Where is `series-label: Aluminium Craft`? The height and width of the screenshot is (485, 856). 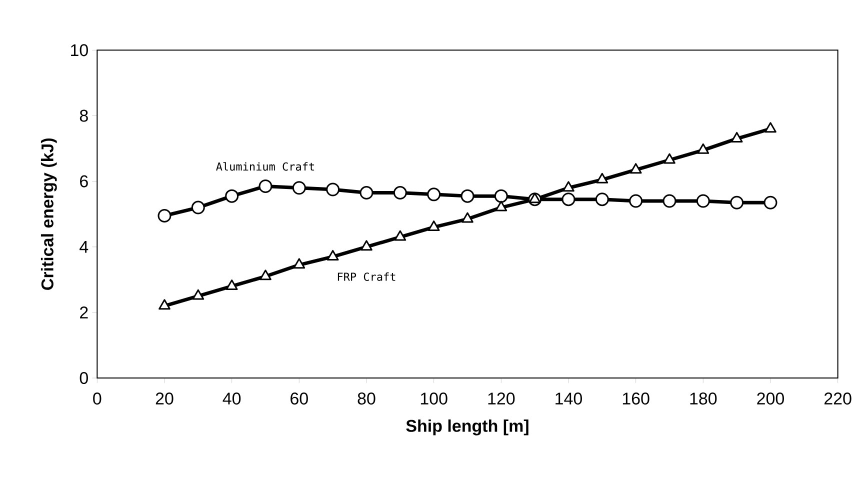 series-label: Aluminium Craft is located at coordinates (265, 166).